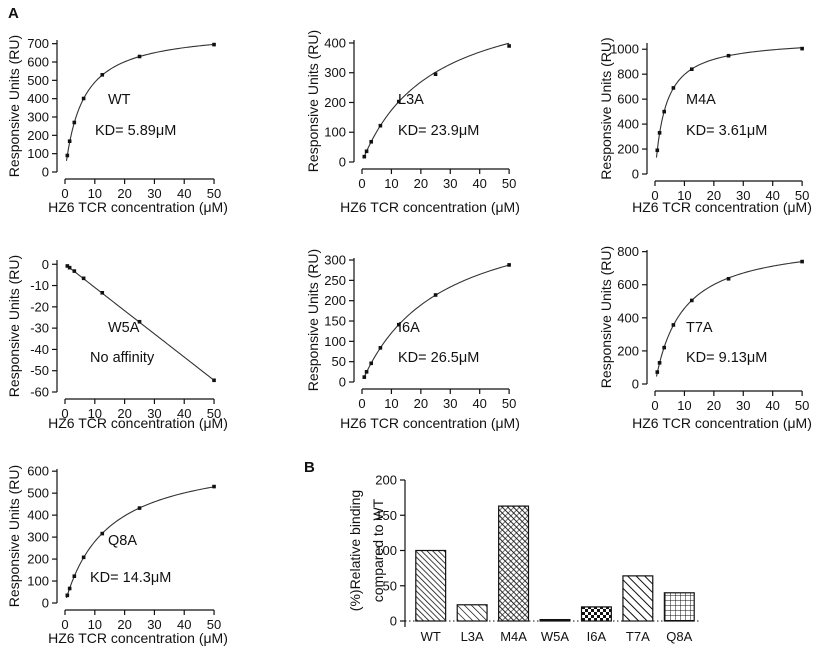  What do you see at coordinates (701, 100) in the screenshot?
I see `mutant-label: M4A` at bounding box center [701, 100].